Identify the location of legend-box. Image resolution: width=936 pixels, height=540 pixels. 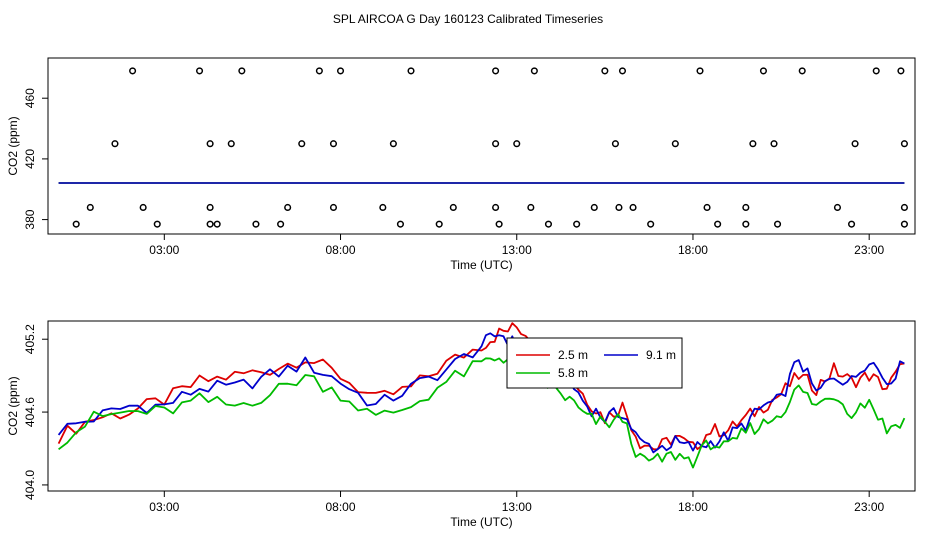
(594, 363).